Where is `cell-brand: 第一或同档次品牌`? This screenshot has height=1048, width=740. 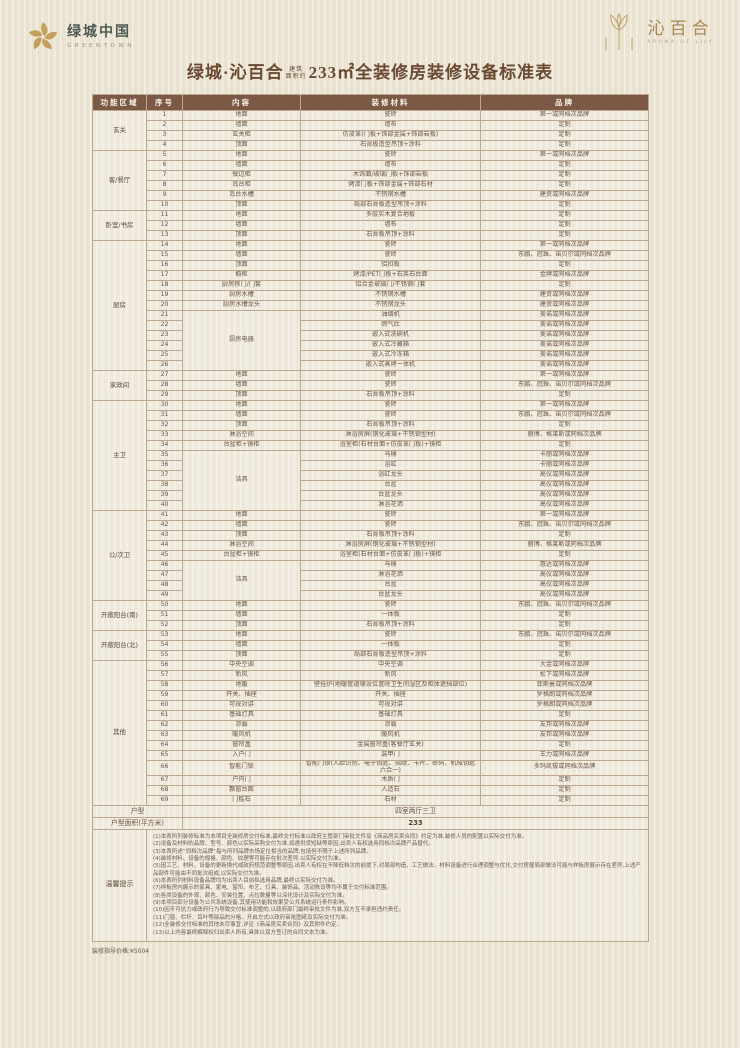 cell-brand: 第一或同档次品牌 is located at coordinates (564, 375).